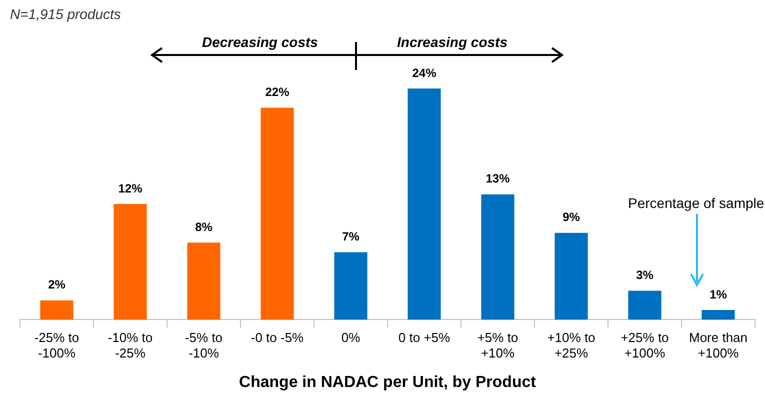 Image resolution: width=765 pixels, height=400 pixels. What do you see at coordinates (260, 42) in the screenshot?
I see `text: Decreasing costs` at bounding box center [260, 42].